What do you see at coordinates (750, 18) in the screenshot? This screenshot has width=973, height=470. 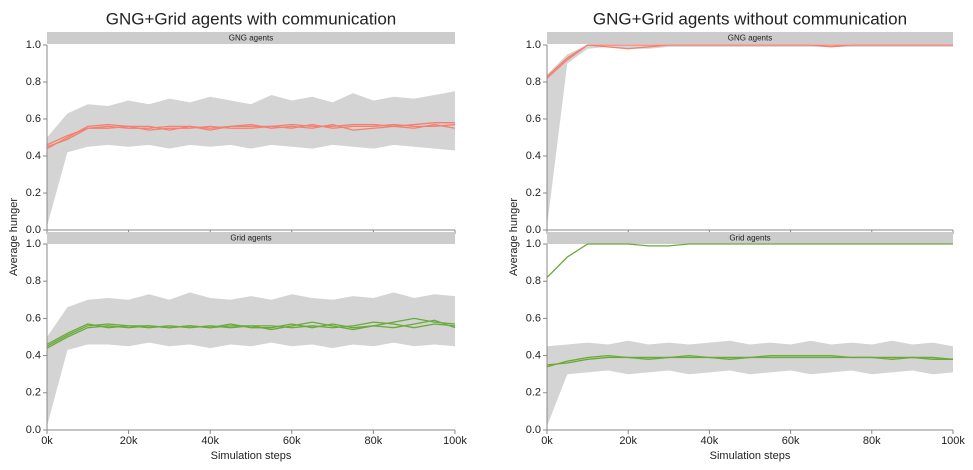 I see `chart-title: GNG+Grid agents without communication` at bounding box center [750, 18].